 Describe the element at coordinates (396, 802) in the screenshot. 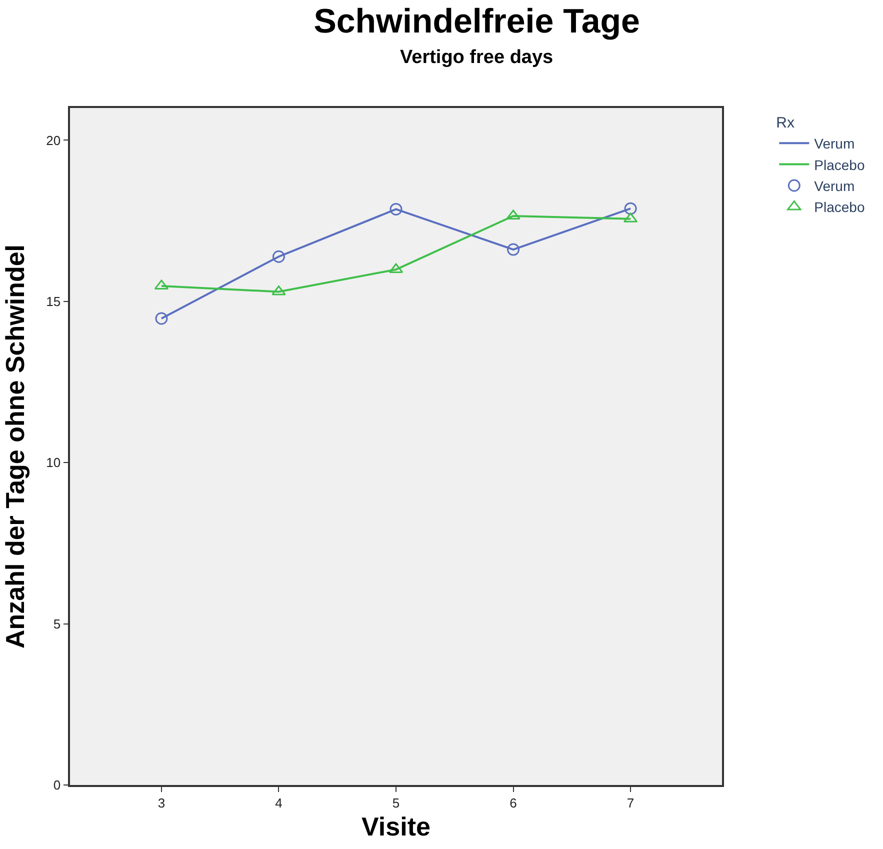

I see `x-tick-label: 5` at that location.